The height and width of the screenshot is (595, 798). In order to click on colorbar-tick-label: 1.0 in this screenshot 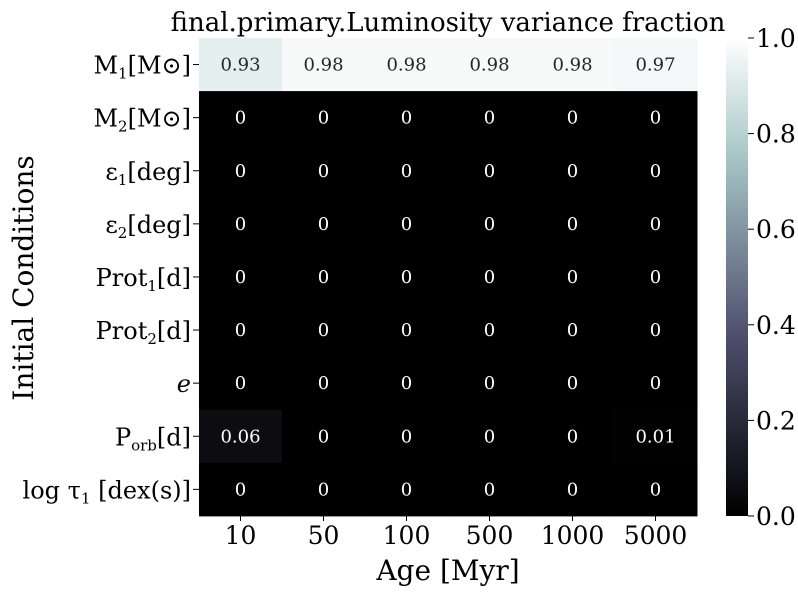, I will do `click(776, 38)`.